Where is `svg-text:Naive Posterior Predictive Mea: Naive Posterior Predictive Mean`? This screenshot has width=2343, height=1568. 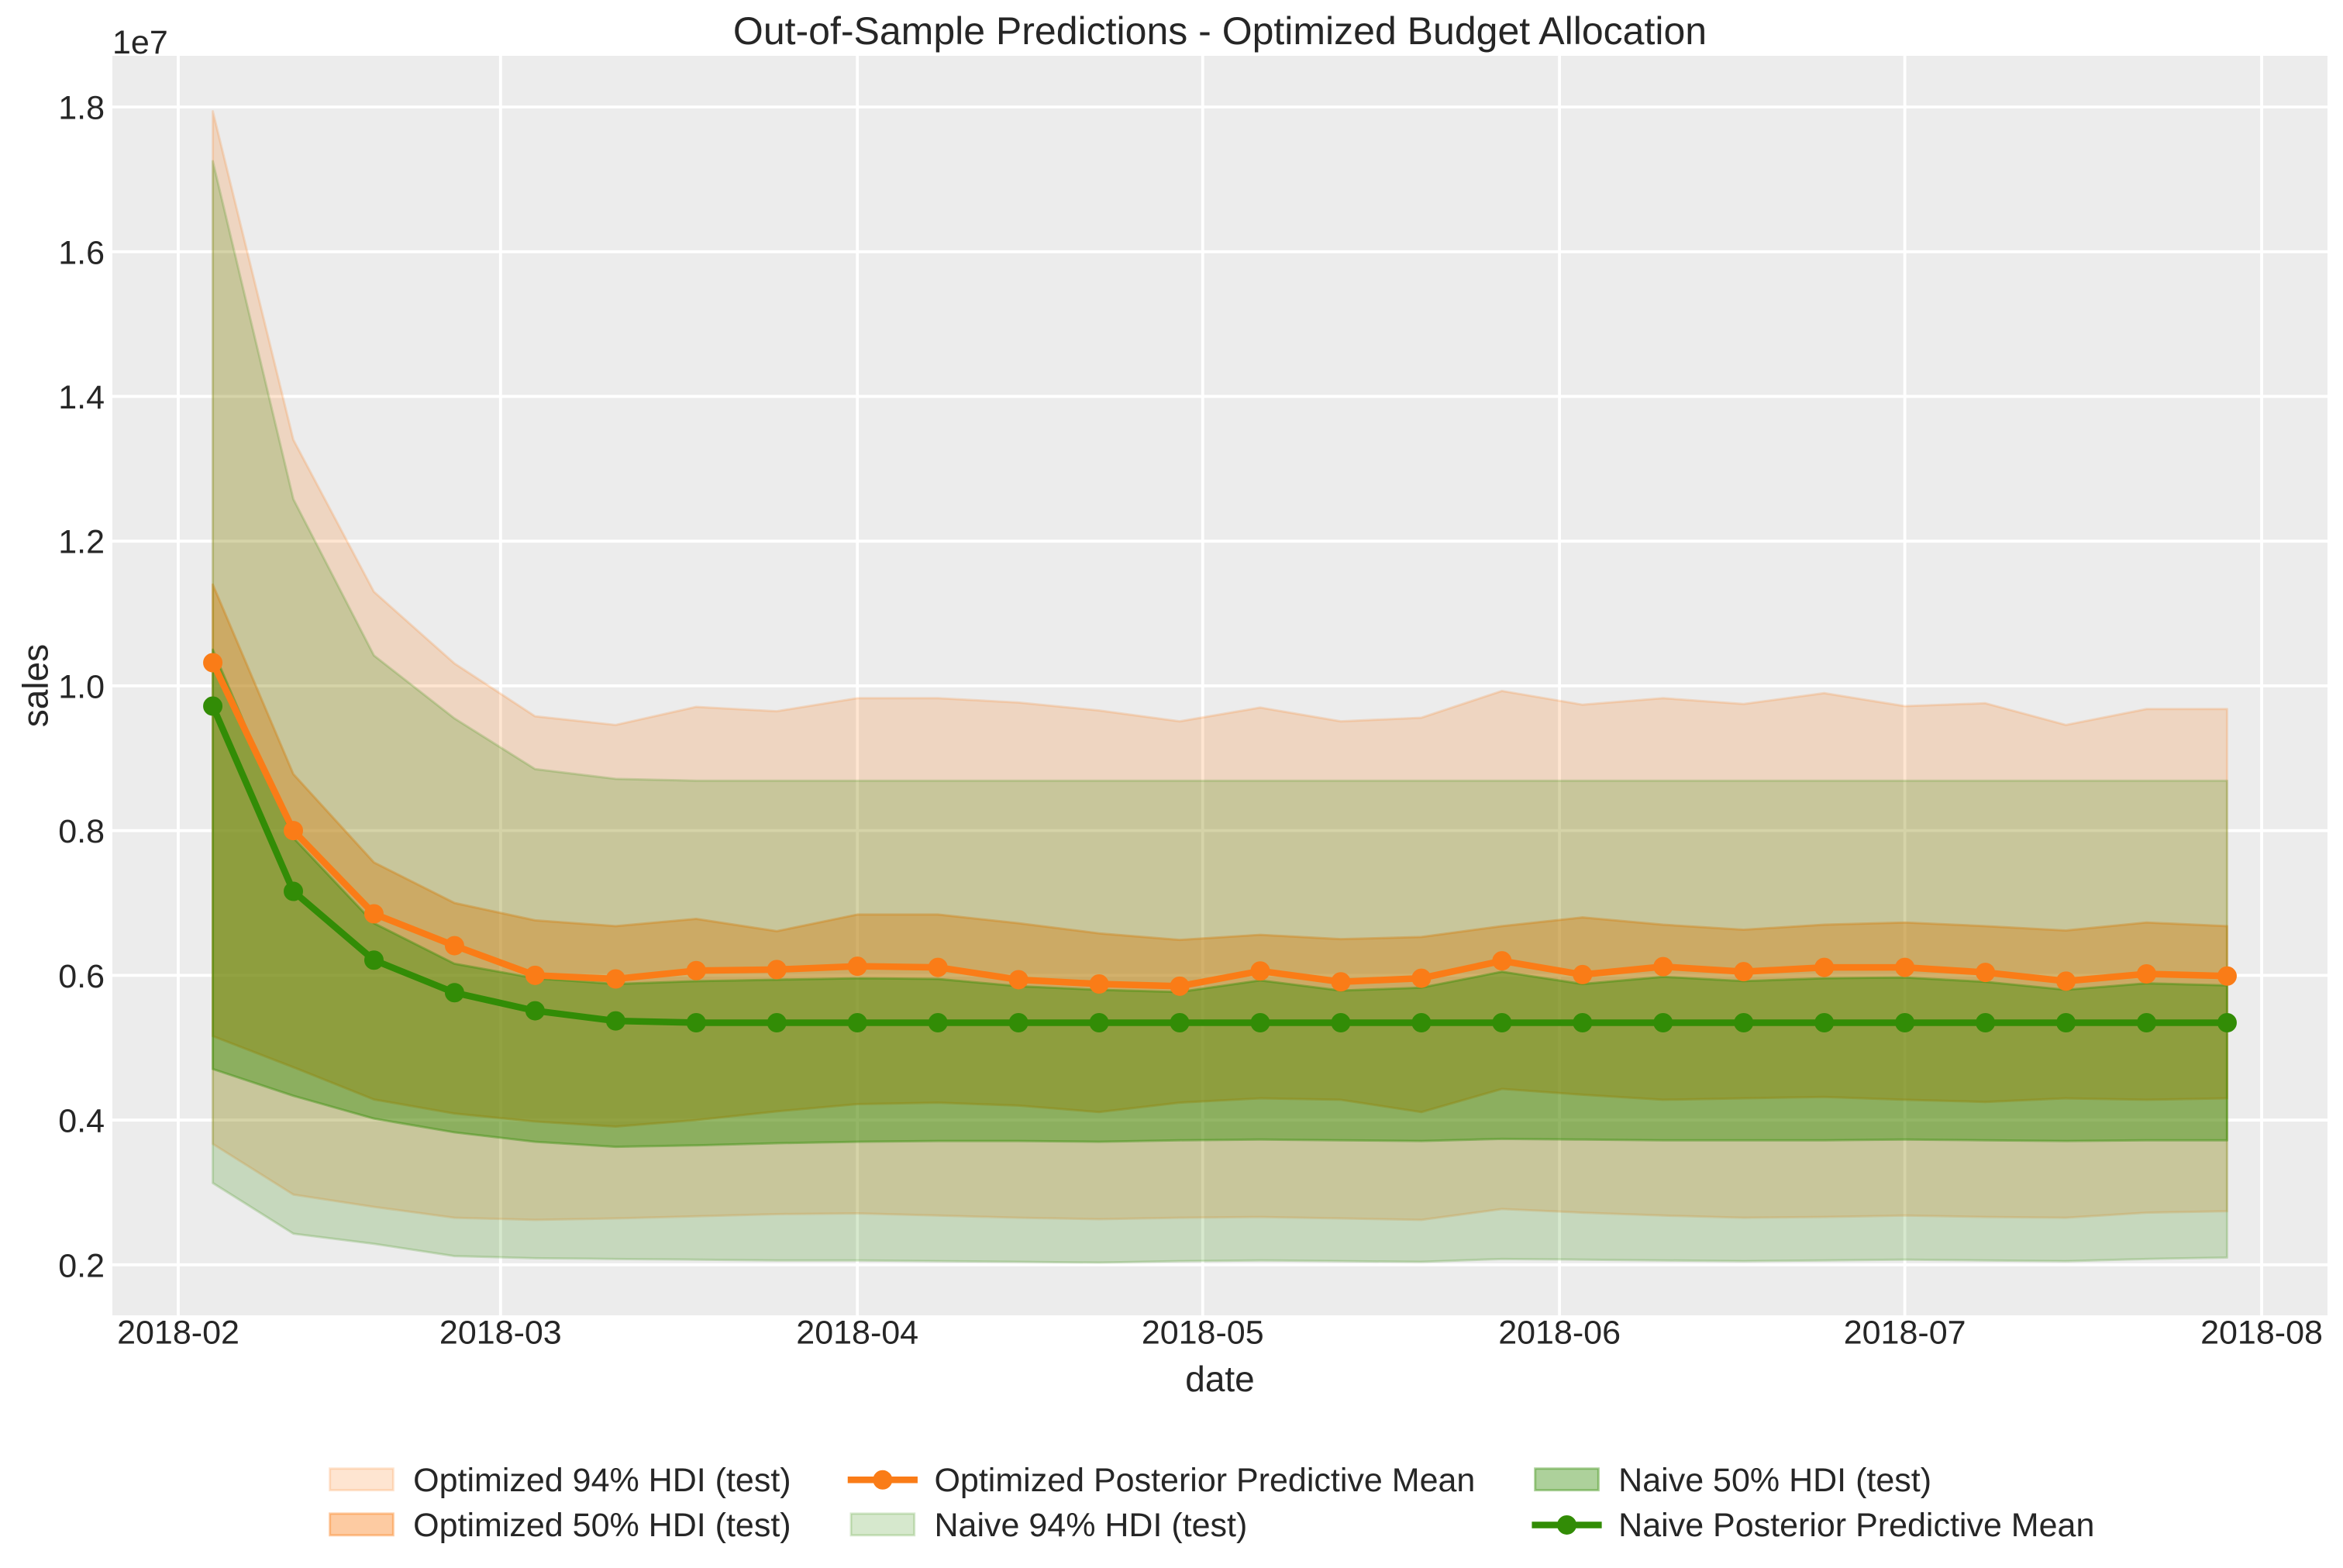
svg-text:Naive Posterior Predictive Mea: Naive Posterior Predictive Mean is located at coordinates (1856, 1525).